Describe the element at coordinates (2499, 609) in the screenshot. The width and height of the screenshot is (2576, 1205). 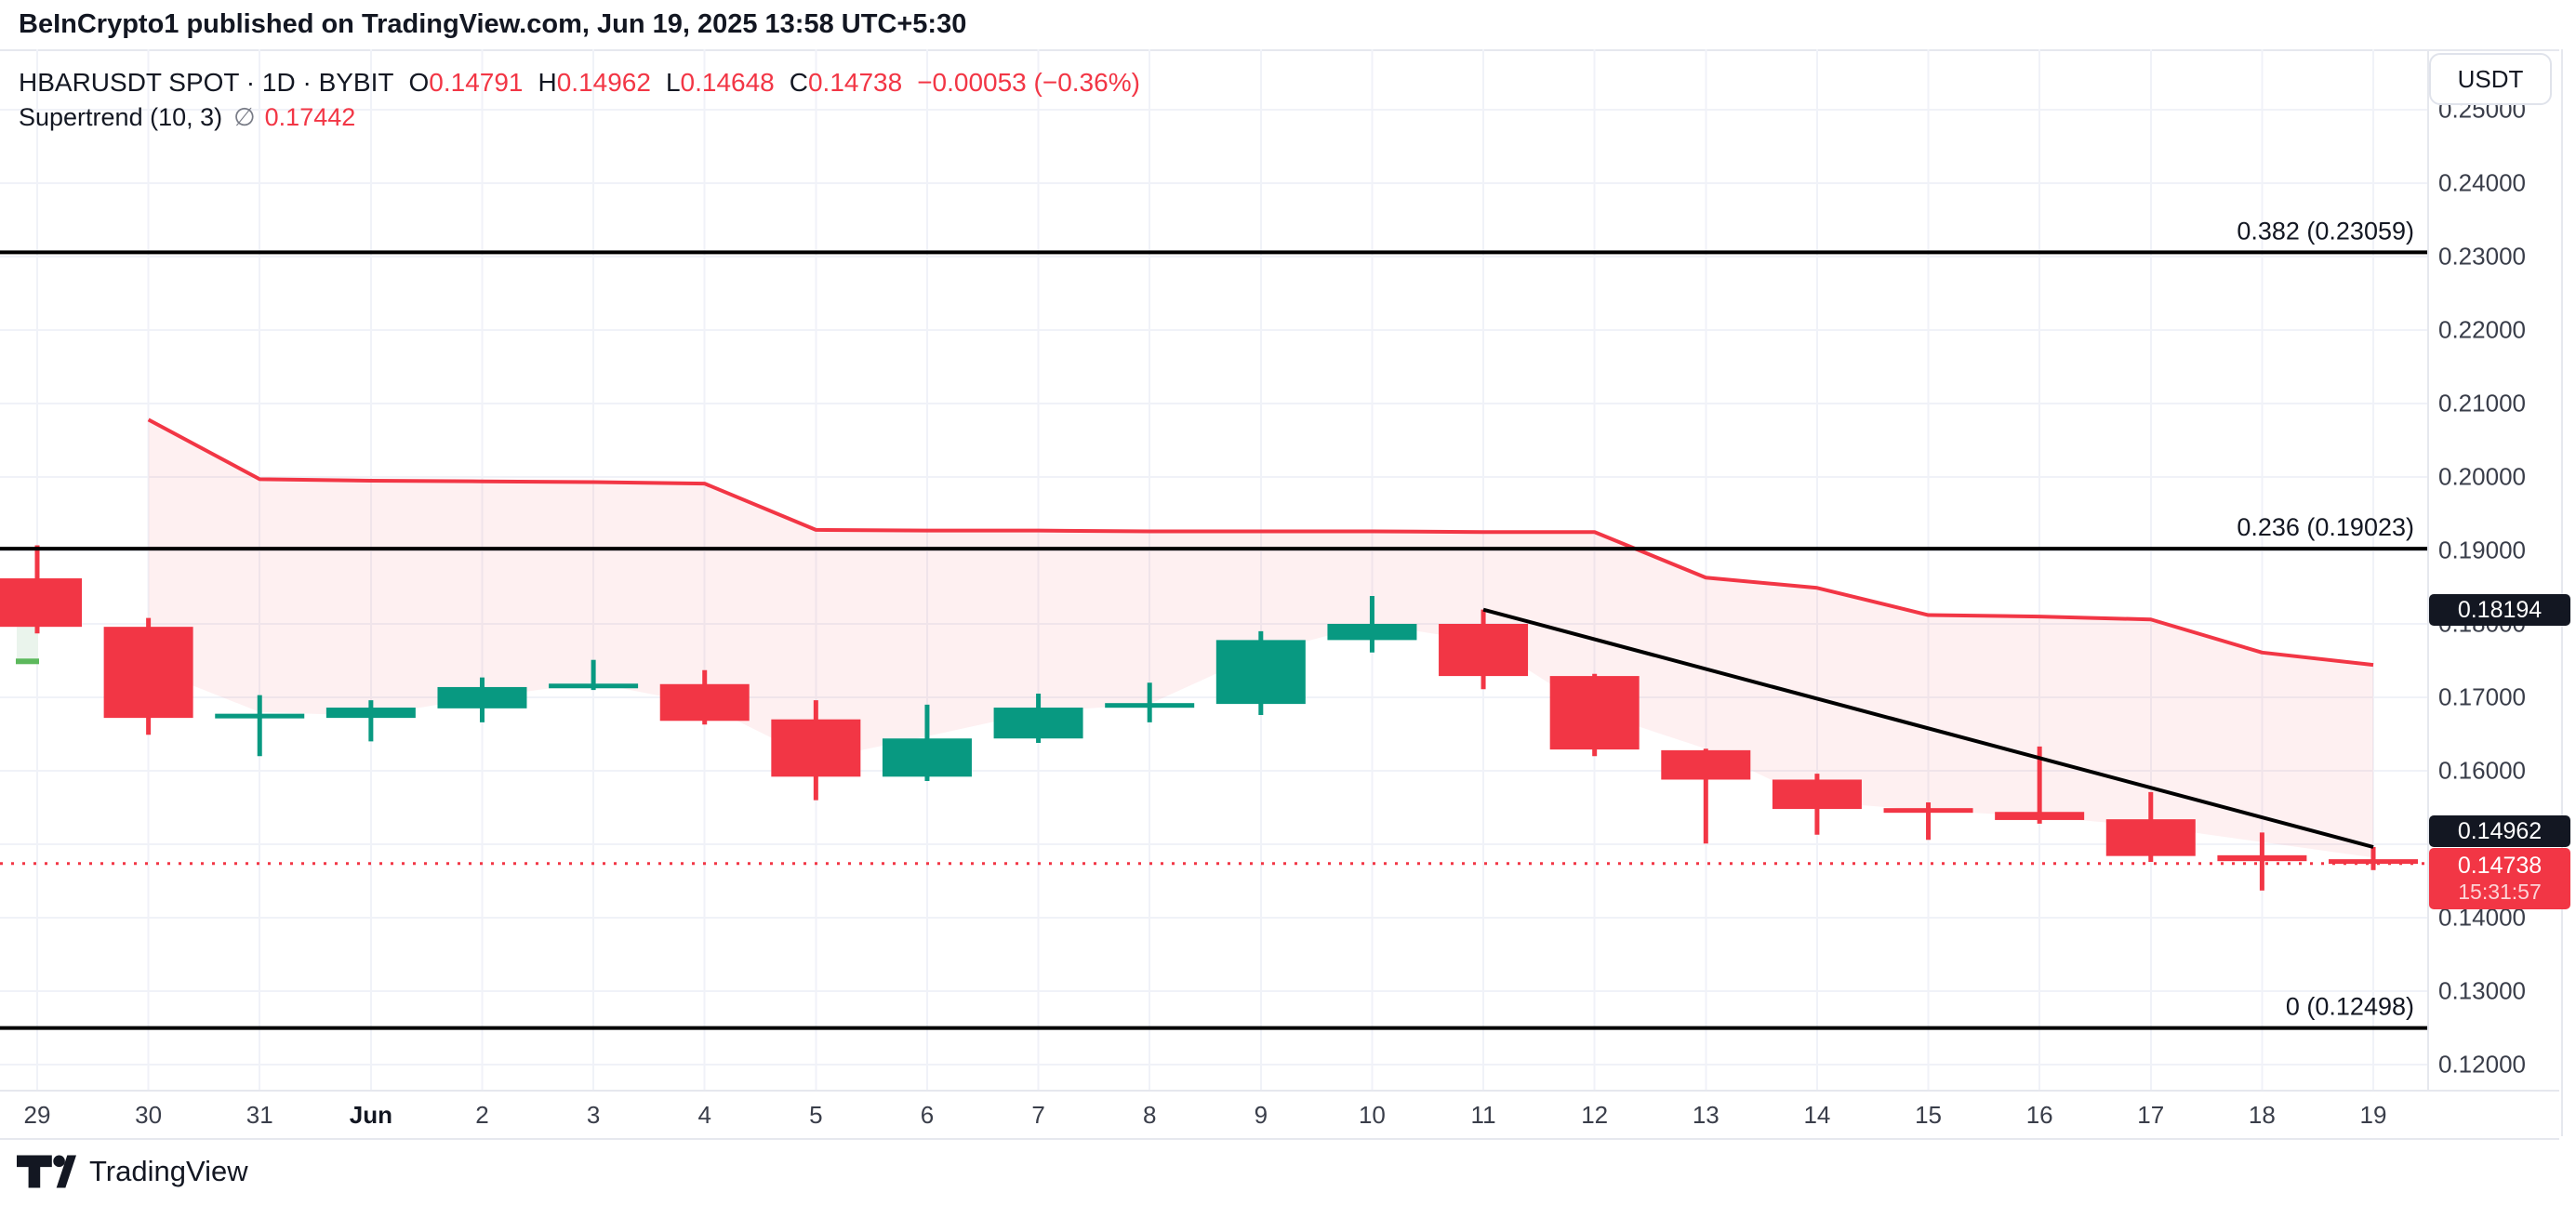
I see `drawing-price-badge: 0.18194` at that location.